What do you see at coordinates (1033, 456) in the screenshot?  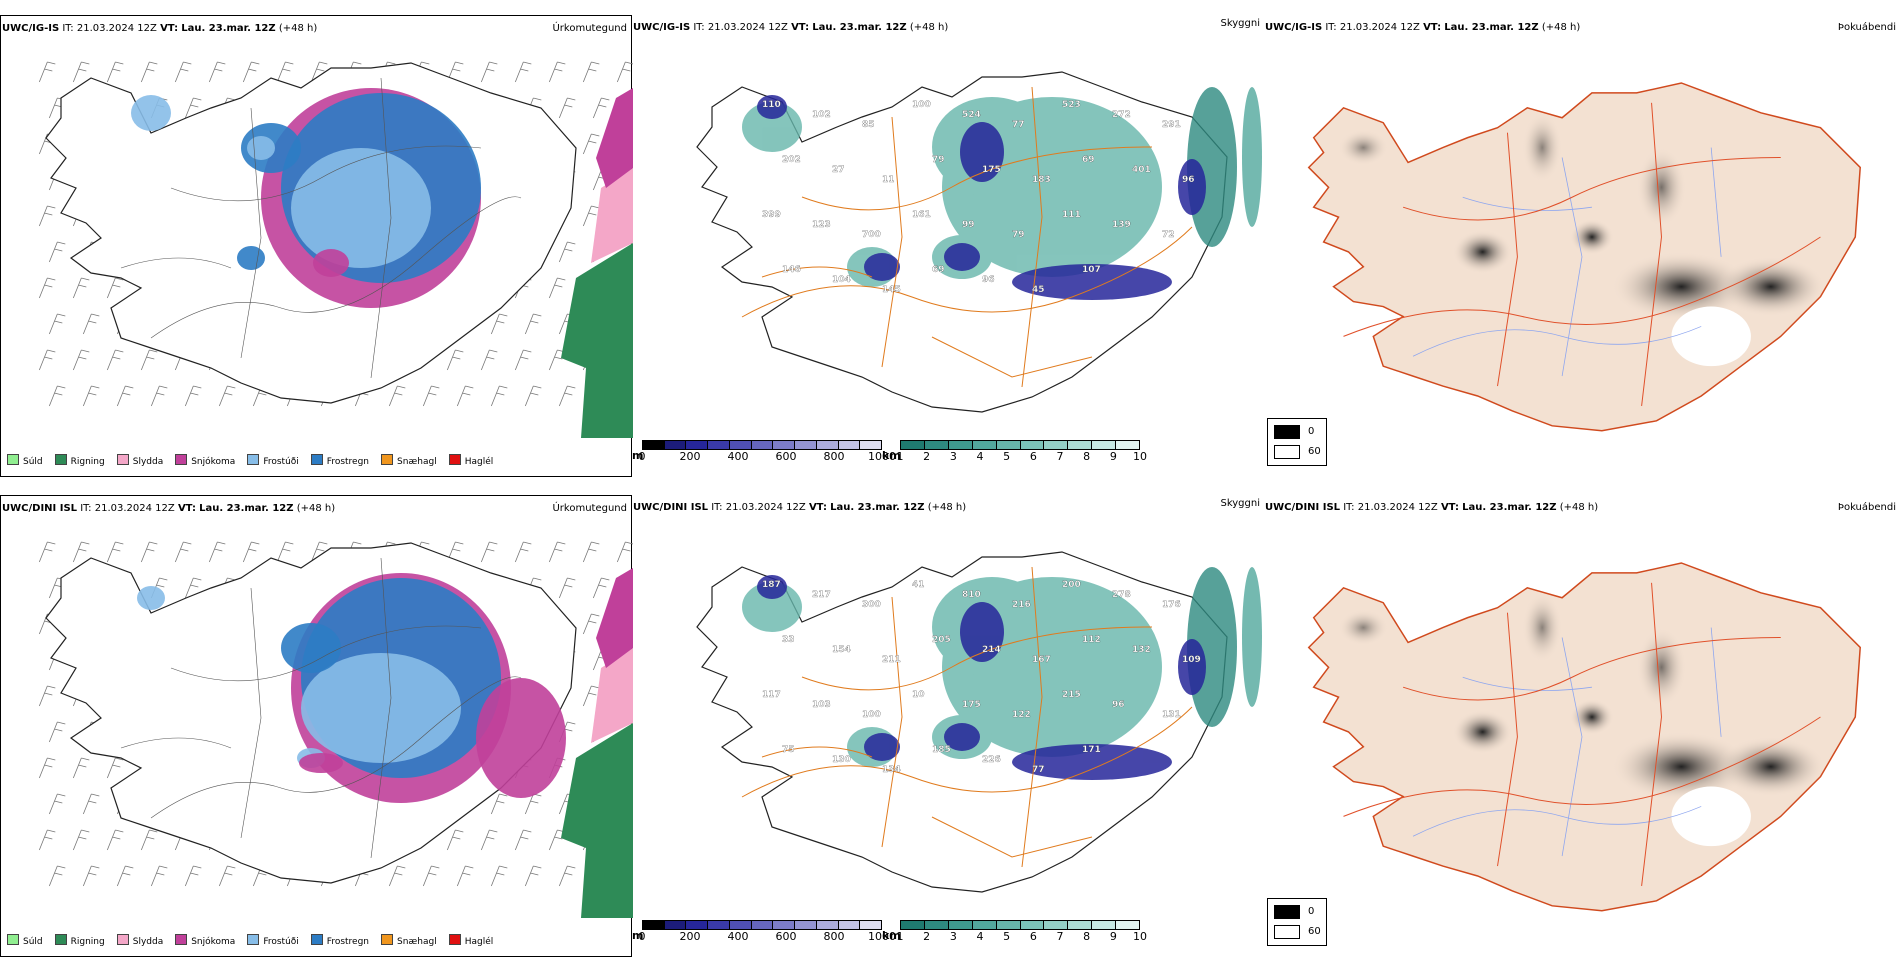 I see `colorbar-tick: 6` at bounding box center [1033, 456].